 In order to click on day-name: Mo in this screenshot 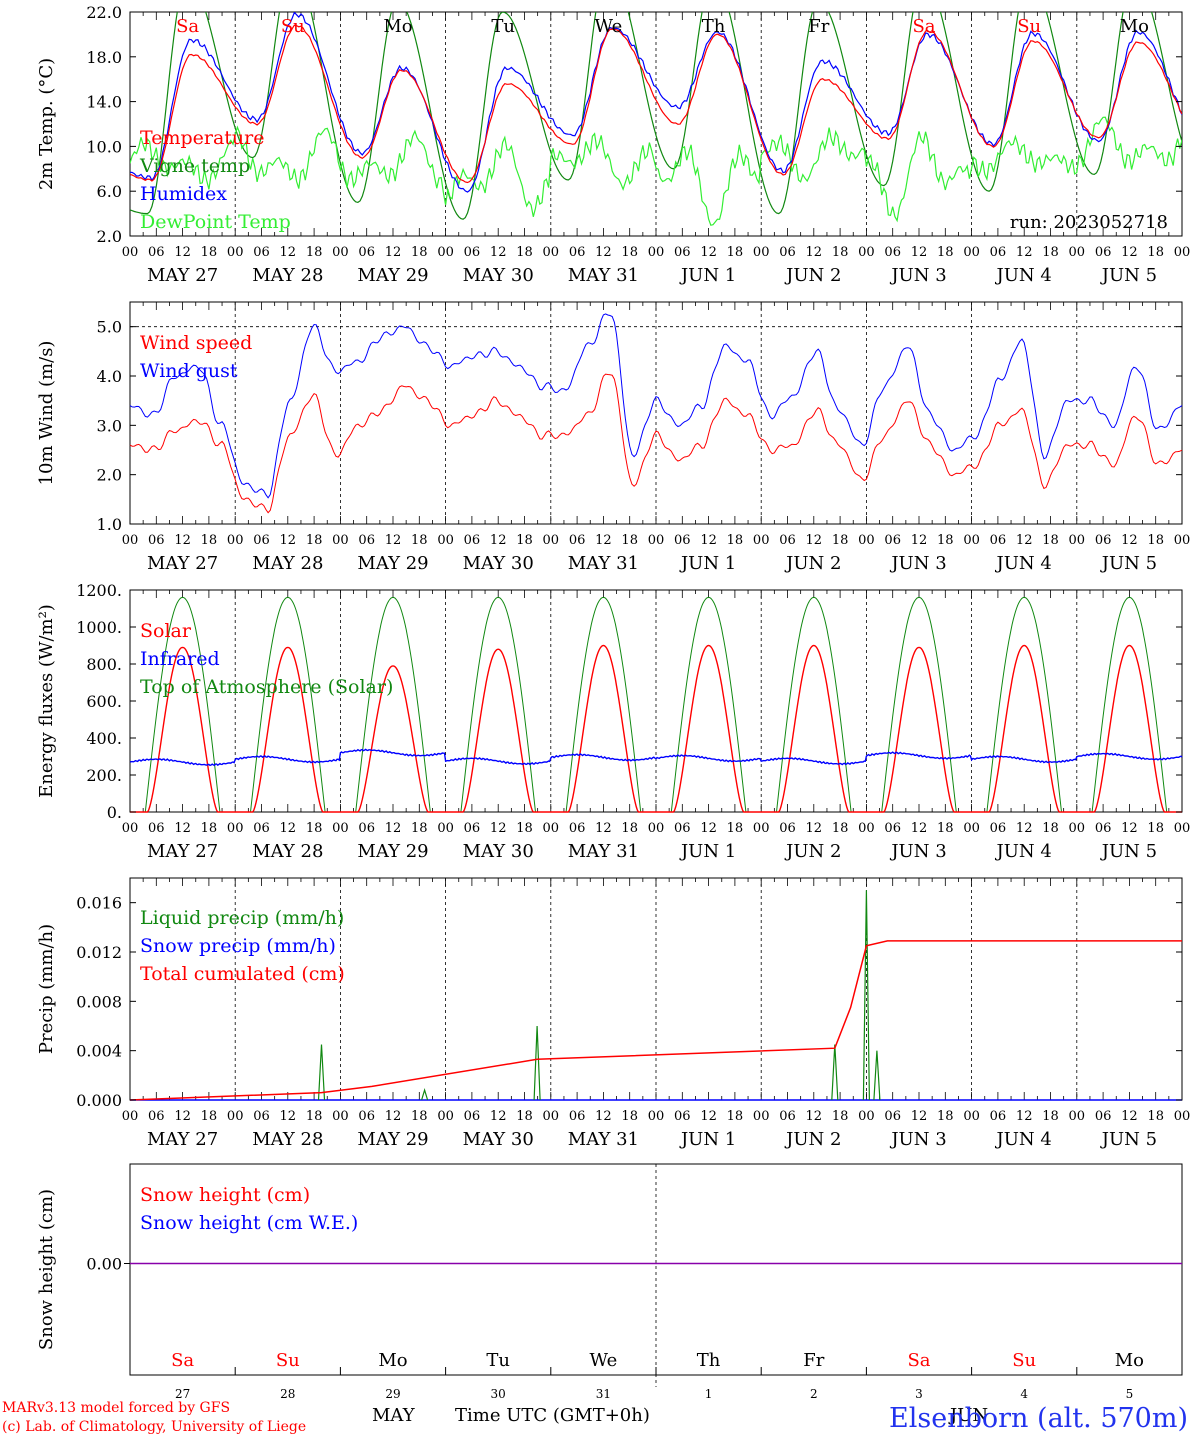, I will do `click(1129, 1360)`.